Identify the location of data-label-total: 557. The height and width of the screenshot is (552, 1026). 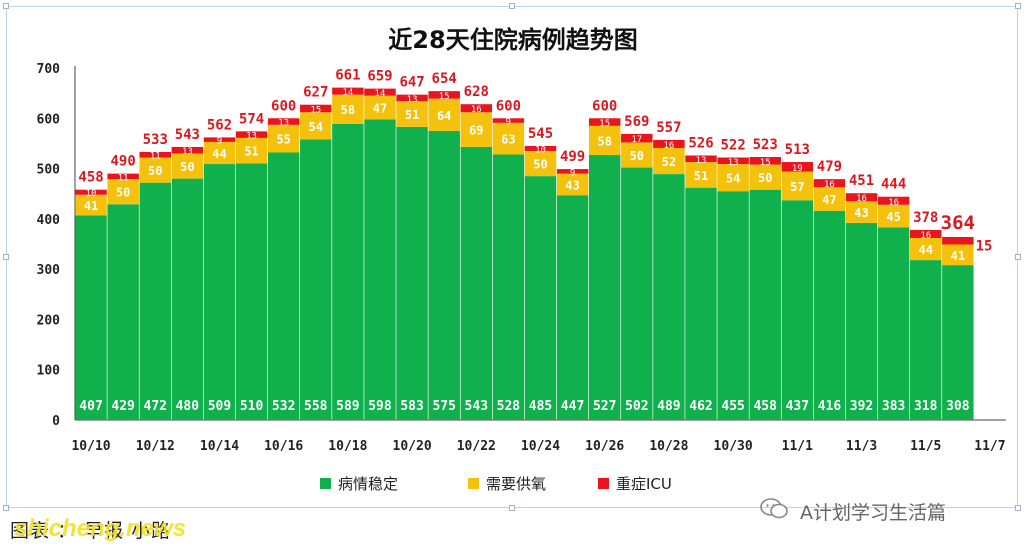
(668, 128).